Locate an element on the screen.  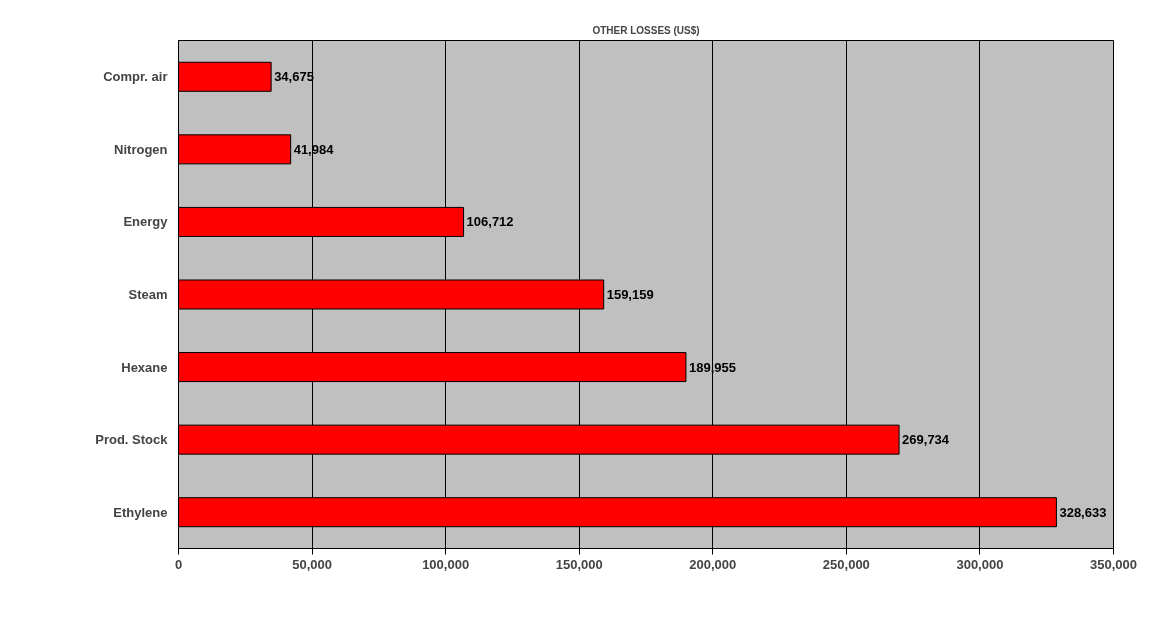
x-tick-label: 350,000 is located at coordinates (1113, 564).